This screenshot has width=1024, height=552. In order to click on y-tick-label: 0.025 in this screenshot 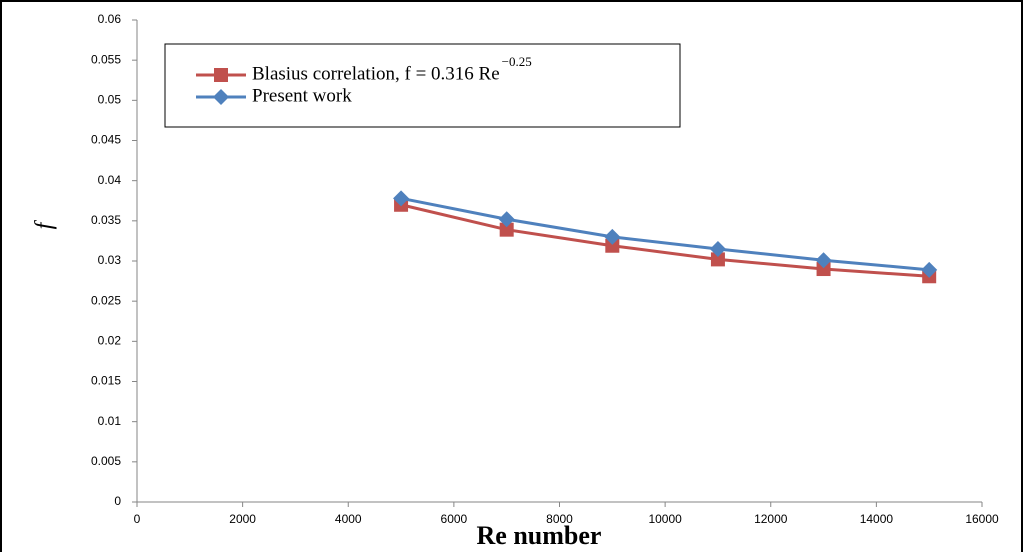, I will do `click(106, 300)`.